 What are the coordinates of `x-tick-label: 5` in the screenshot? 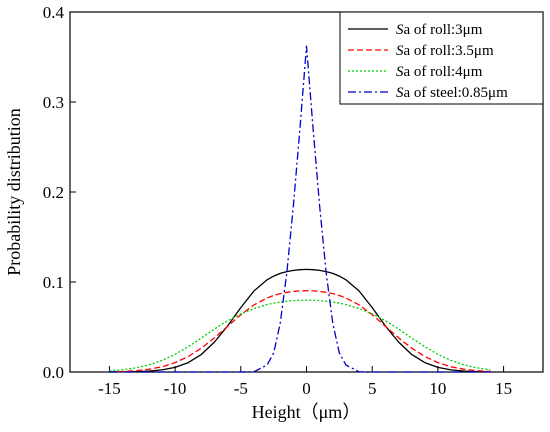 It's located at (372, 388).